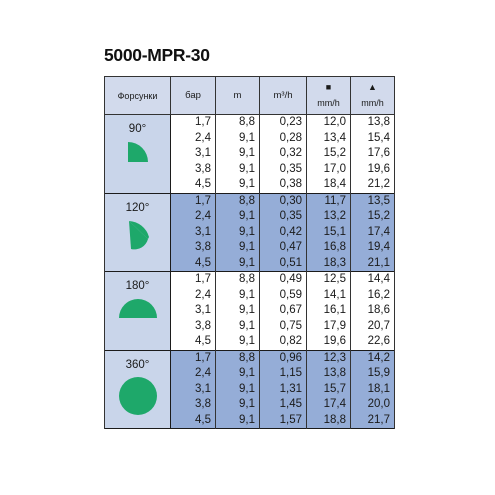 The image size is (495, 495). Describe the element at coordinates (328, 374) in the screenshot. I see `cell-square-rate: 13,8` at that location.